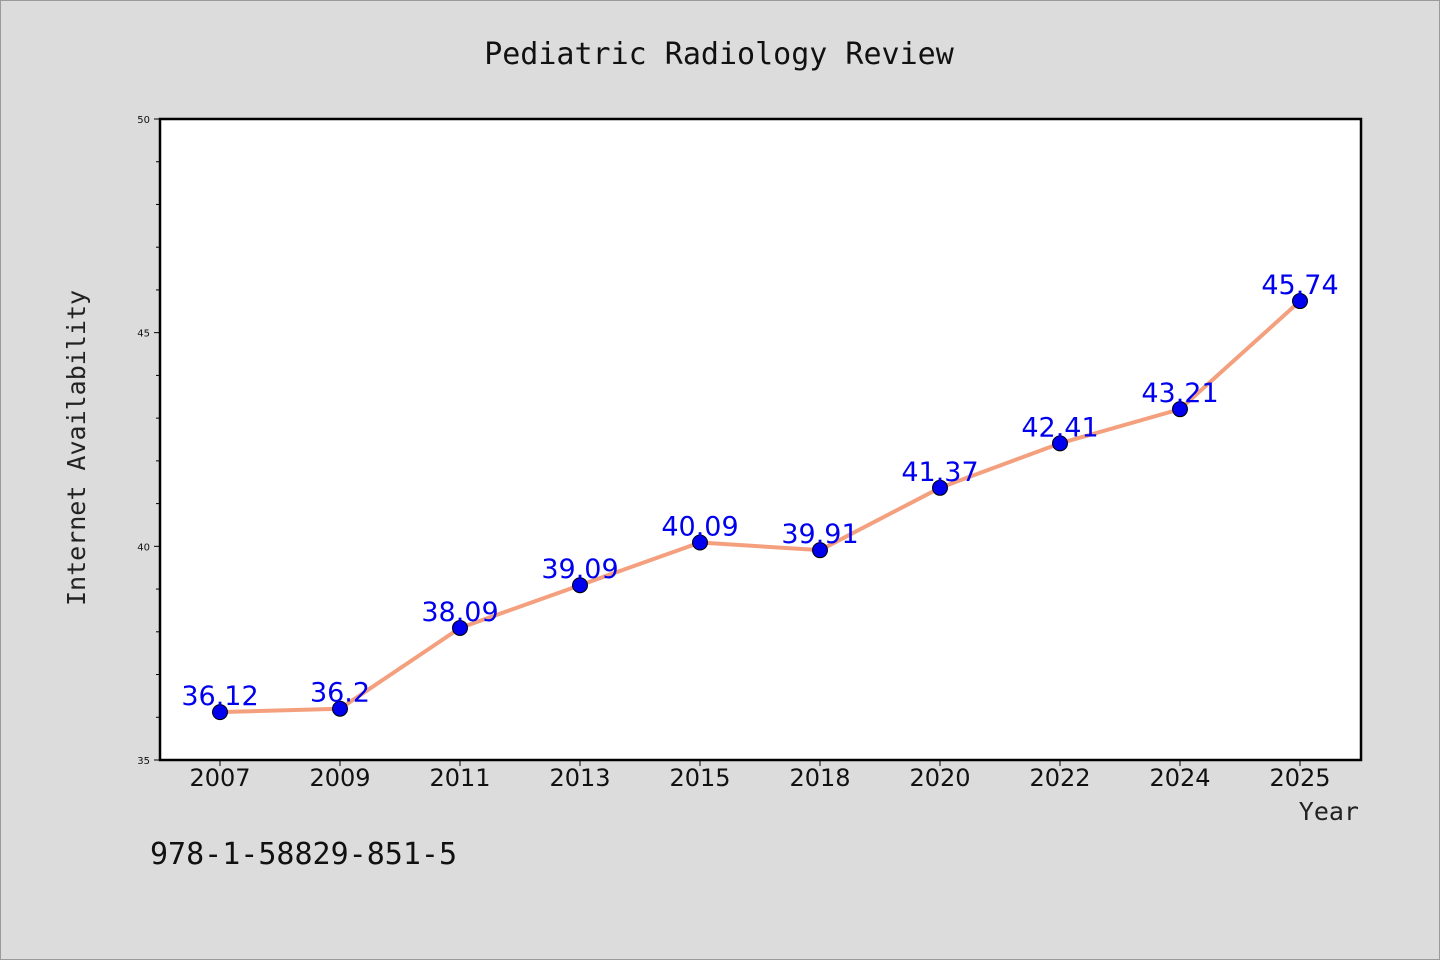 The image size is (1440, 960). Describe the element at coordinates (939, 472) in the screenshot. I see `data-label: 41.37` at that location.